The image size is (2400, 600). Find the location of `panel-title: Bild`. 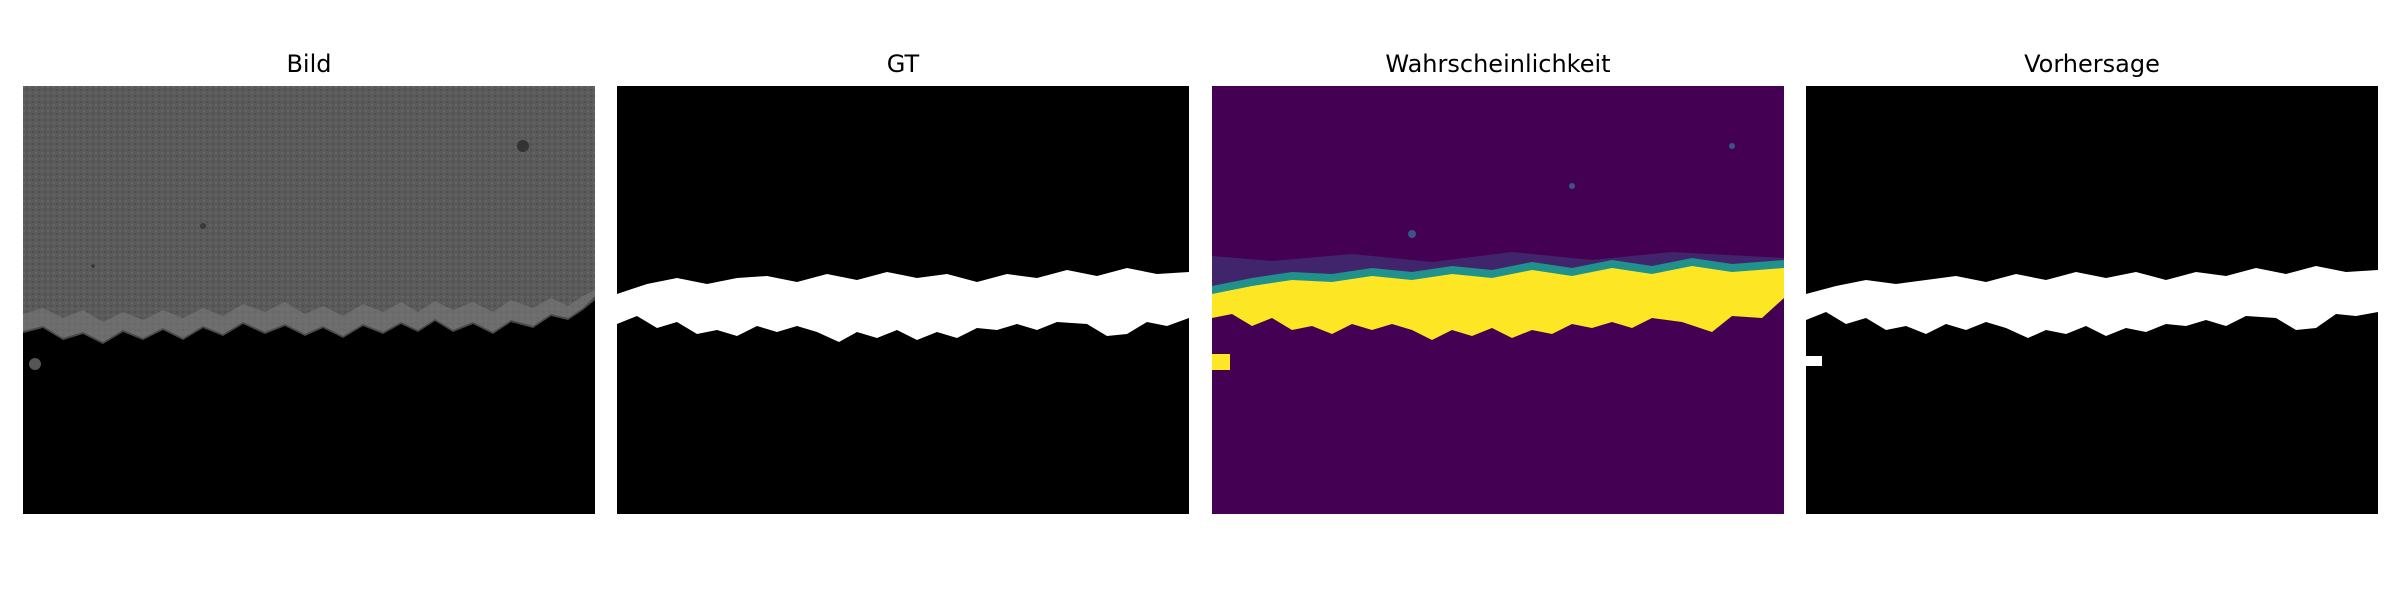

panel-title: Bild is located at coordinates (309, 64).